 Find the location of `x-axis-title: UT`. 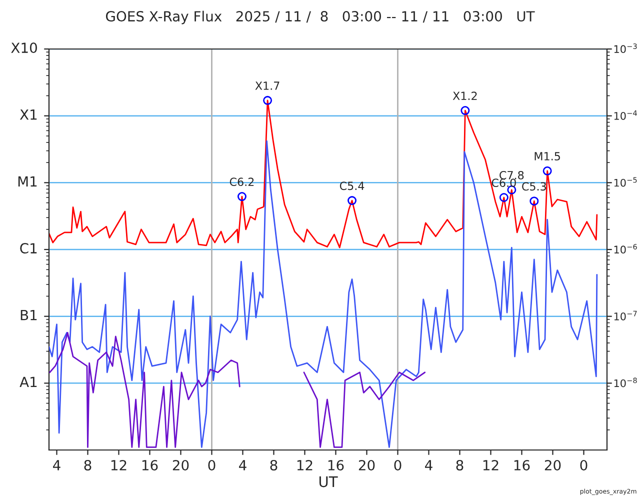

x-axis-title: UT is located at coordinates (328, 482).